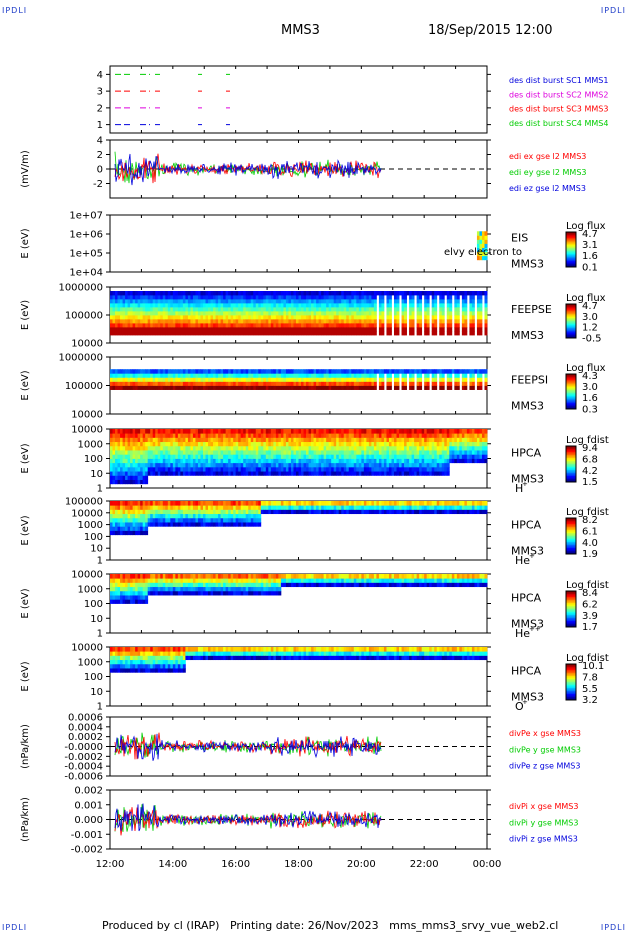 The height and width of the screenshot is (934, 630). Describe the element at coordinates (590, 409) in the screenshot. I see `colorbar-tick-label: 0.3` at that location.